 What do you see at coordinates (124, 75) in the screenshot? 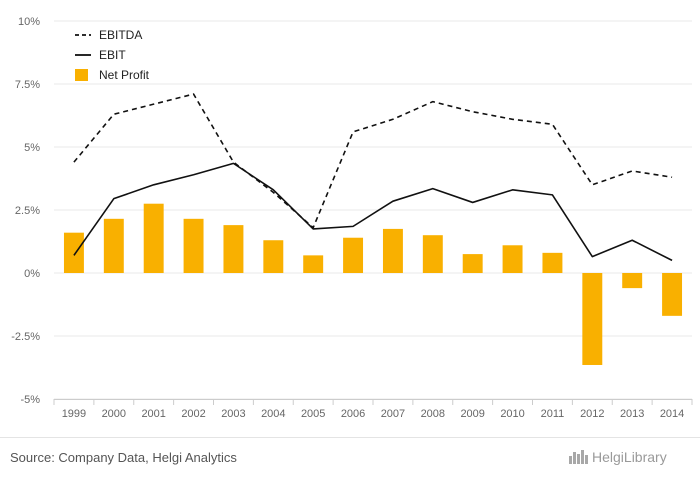
I see `legend-label: Net Profit` at bounding box center [124, 75].